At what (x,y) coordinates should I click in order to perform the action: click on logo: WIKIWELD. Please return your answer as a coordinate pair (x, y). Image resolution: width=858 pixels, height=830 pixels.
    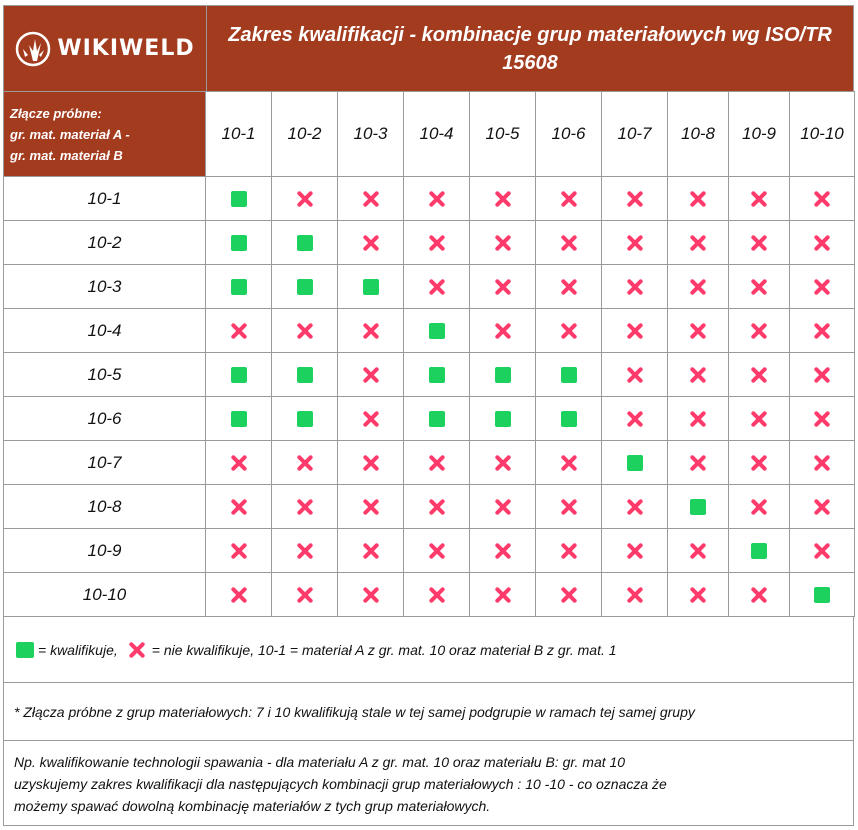
    Looking at the image, I should click on (104, 49).